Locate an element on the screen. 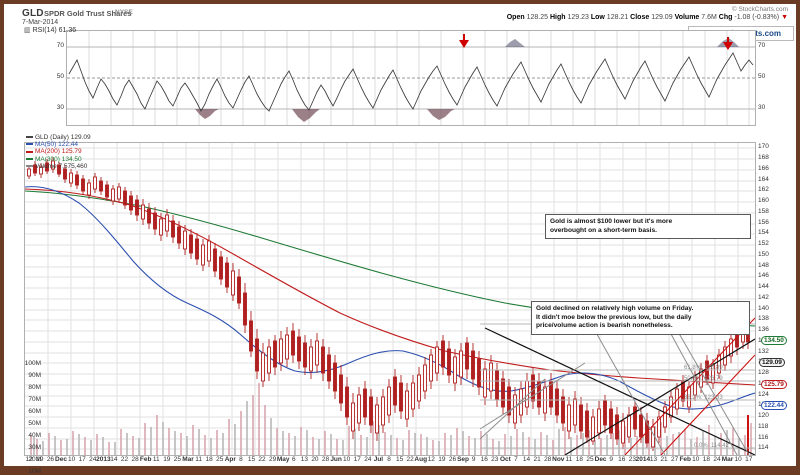 This screenshot has width=800, height=475. rsi-arrow-1-stem is located at coordinates (464, 38).